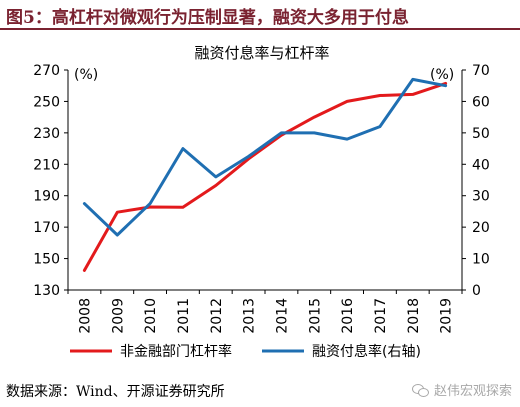 This screenshot has width=520, height=407. What do you see at coordinates (46, 197) in the screenshot?
I see `y-left-tick-label: 190` at bounding box center [46, 197].